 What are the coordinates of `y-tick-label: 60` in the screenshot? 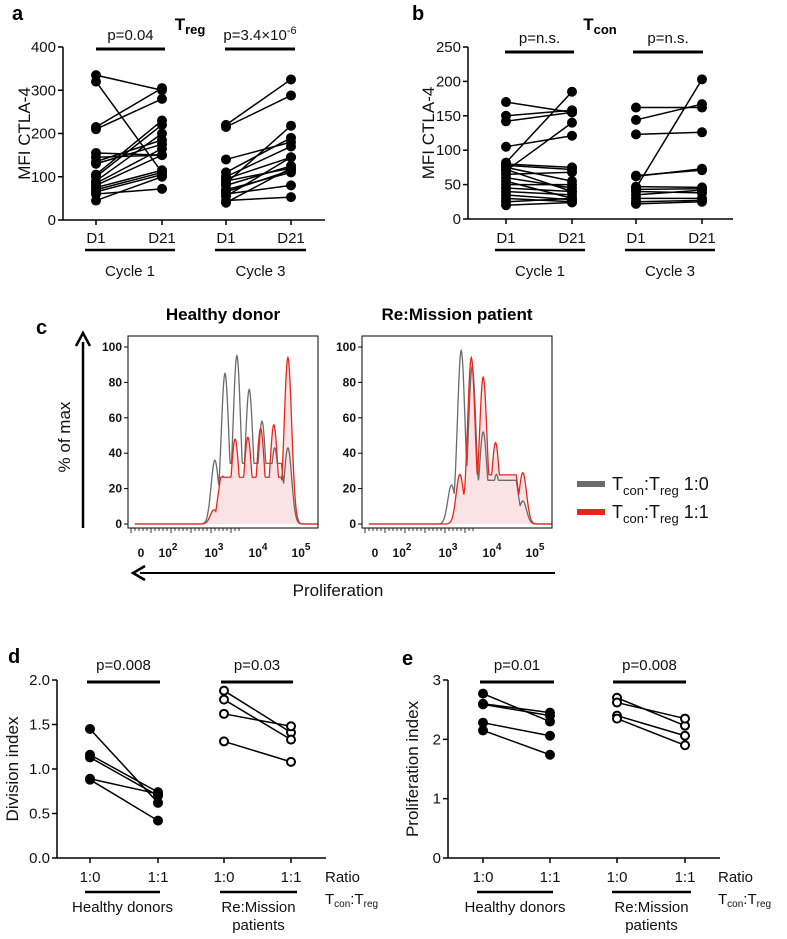 It's located at (116, 418).